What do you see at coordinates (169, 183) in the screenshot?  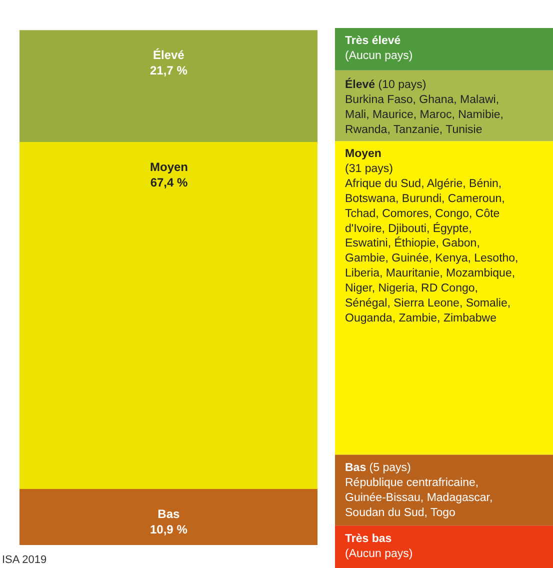 I see `data-label: 67,4 %` at bounding box center [169, 183].